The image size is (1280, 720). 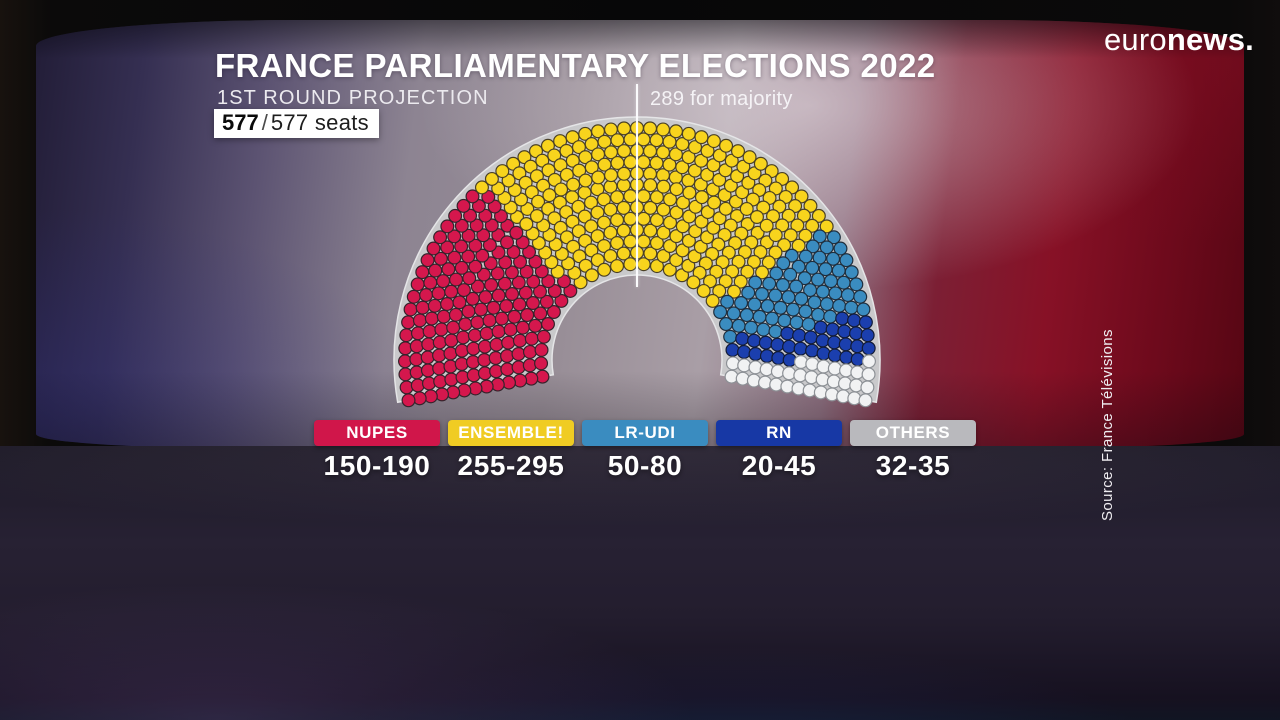 I want to click on legend-item-ensemble: ENSEMBLE! 255-295, so click(x=511, y=451).